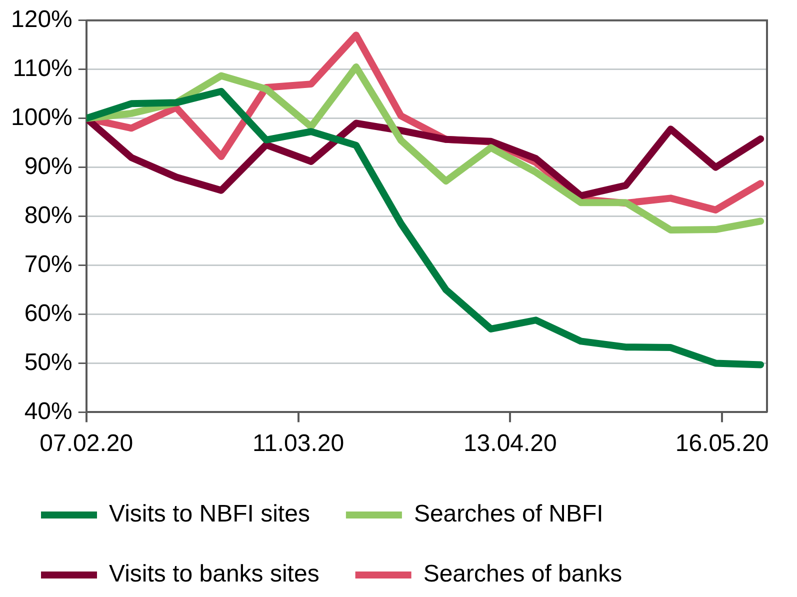 The width and height of the screenshot is (797, 597). What do you see at coordinates (209, 514) in the screenshot?
I see `legend-label: Visits to NBFI sites` at bounding box center [209, 514].